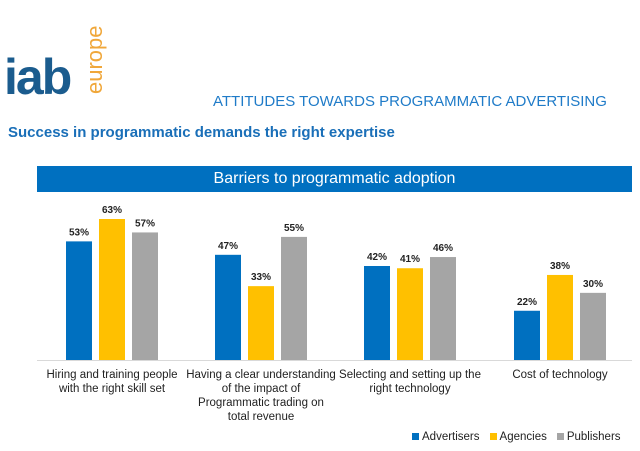 This screenshot has width=640, height=451. I want to click on data-label: 42%, so click(377, 257).